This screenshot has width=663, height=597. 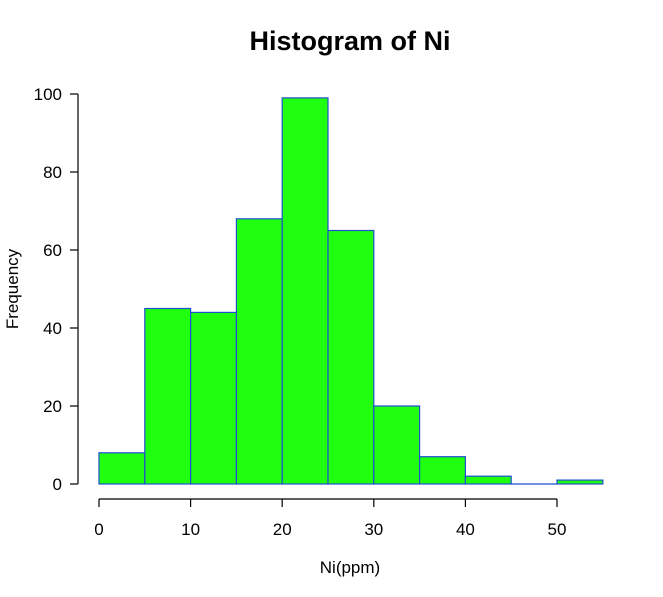 I want to click on x-tick-label-40: 40, so click(x=465, y=529).